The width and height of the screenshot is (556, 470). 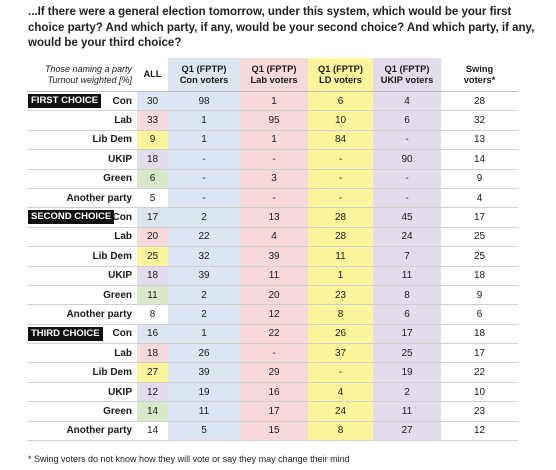 What do you see at coordinates (274, 217) in the screenshot?
I see `cell-lab: 13` at bounding box center [274, 217].